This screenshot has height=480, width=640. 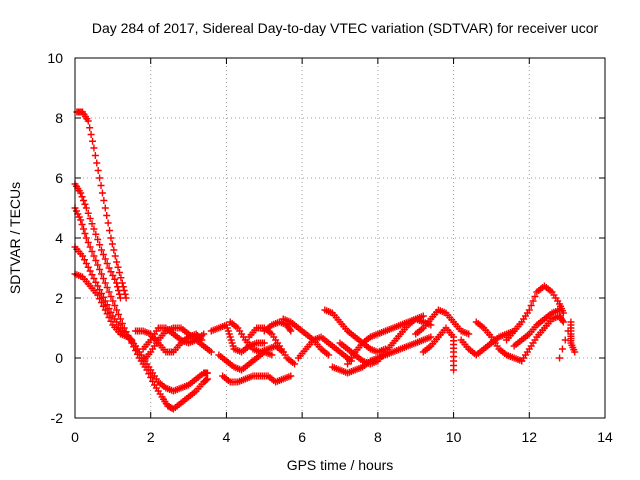 I want to click on y-tick-label: 10, so click(x=55, y=58).